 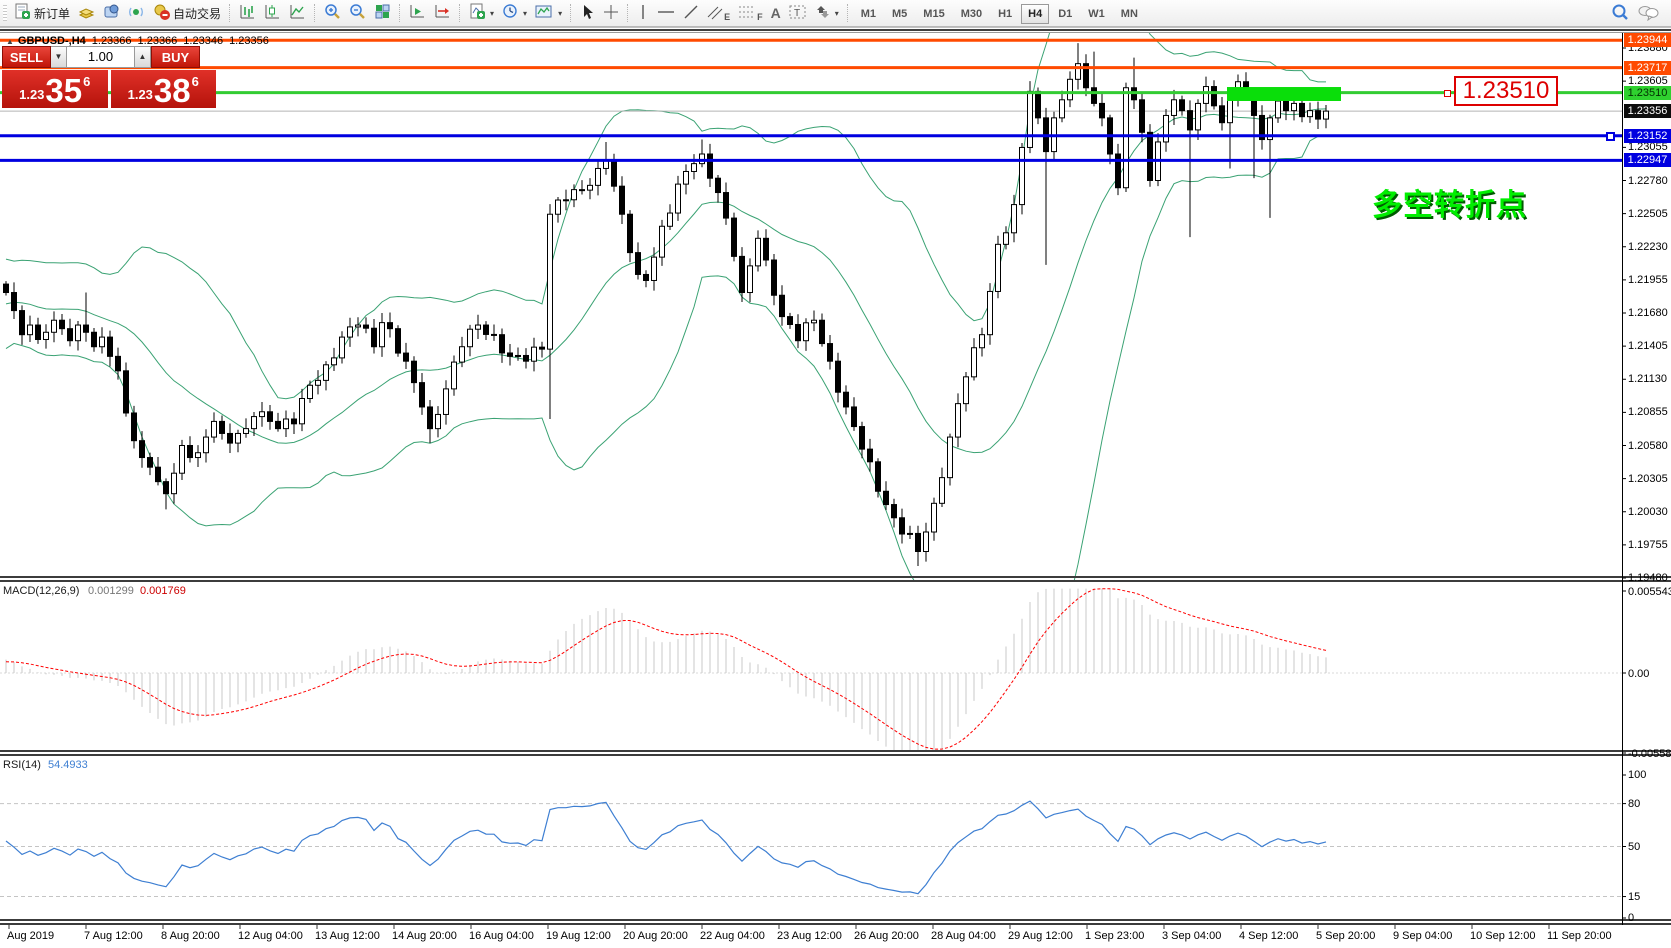 What do you see at coordinates (732, 936) in the screenshot?
I see `time-axis-label: 22 Aug 04:00` at bounding box center [732, 936].